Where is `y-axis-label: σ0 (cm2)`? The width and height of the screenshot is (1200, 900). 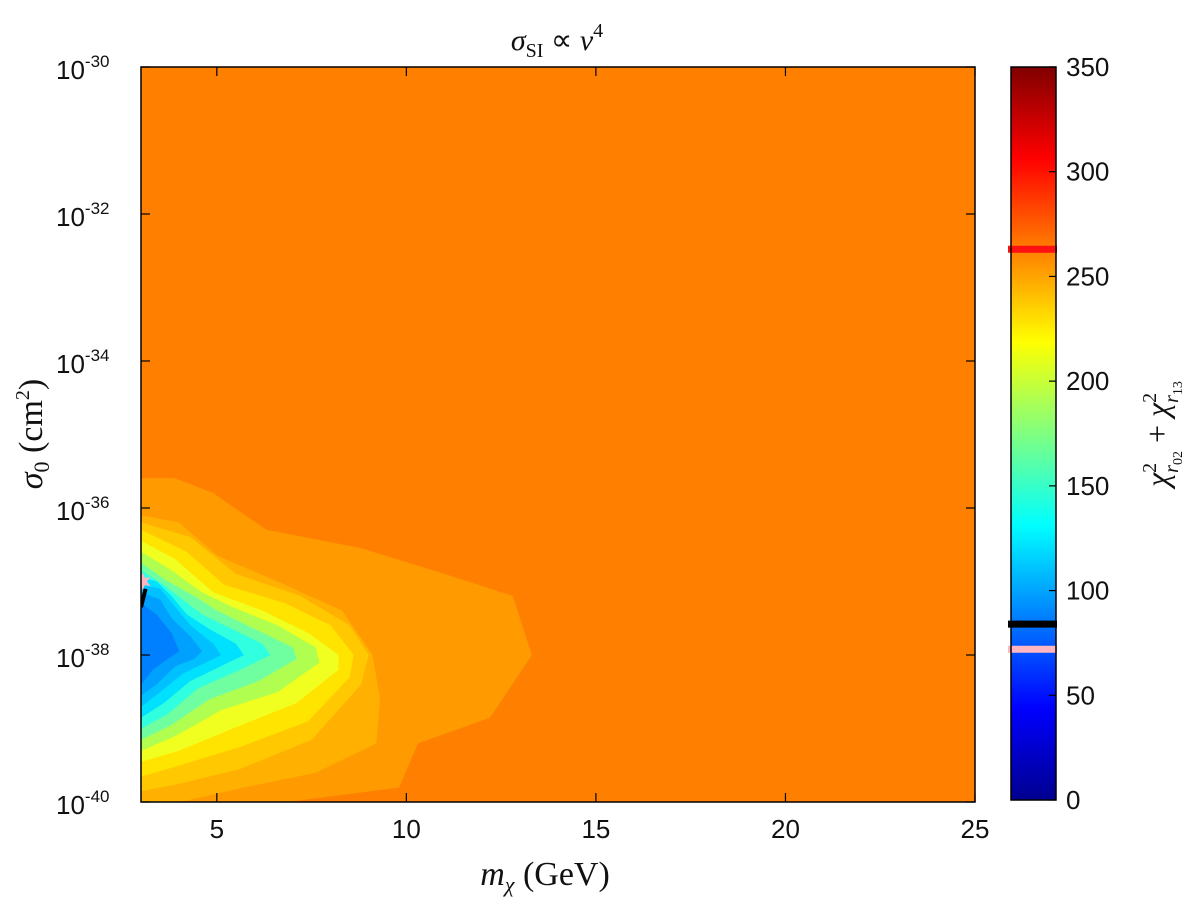
y-axis-label: σ0 (cm2) is located at coordinates (33, 434).